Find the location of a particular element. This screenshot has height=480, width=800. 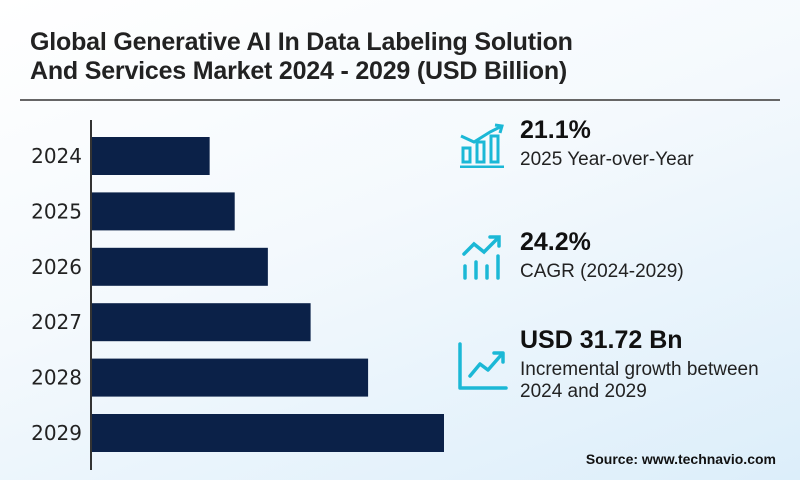

trend-up-bars-icon is located at coordinates (481, 257).